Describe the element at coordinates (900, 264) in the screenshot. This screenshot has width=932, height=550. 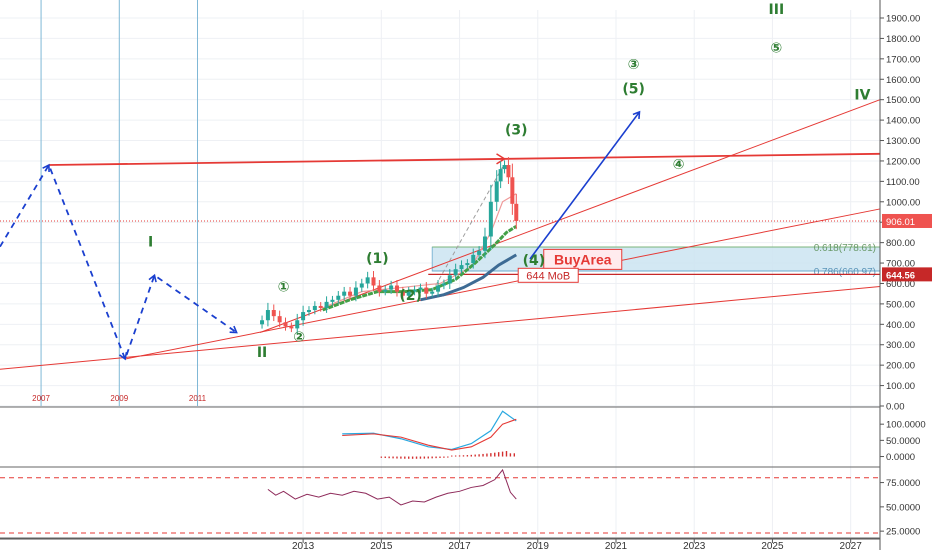
I see `price-axis-label: 700.00` at that location.